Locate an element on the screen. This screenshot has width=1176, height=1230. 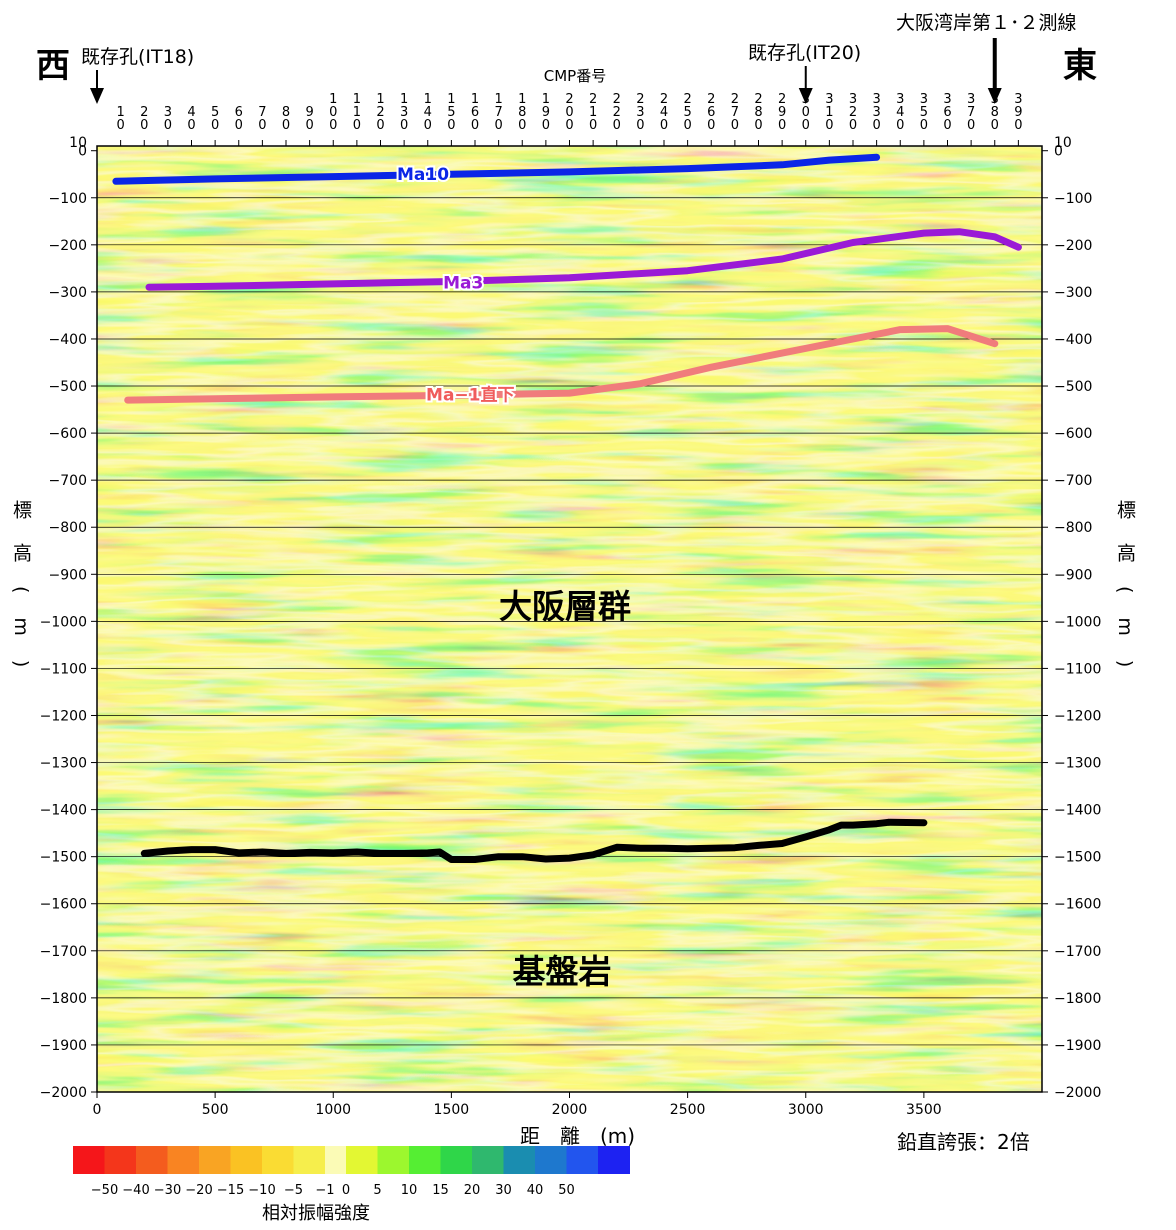
y-tick-label-right: −1500 is located at coordinates (1077, 858).